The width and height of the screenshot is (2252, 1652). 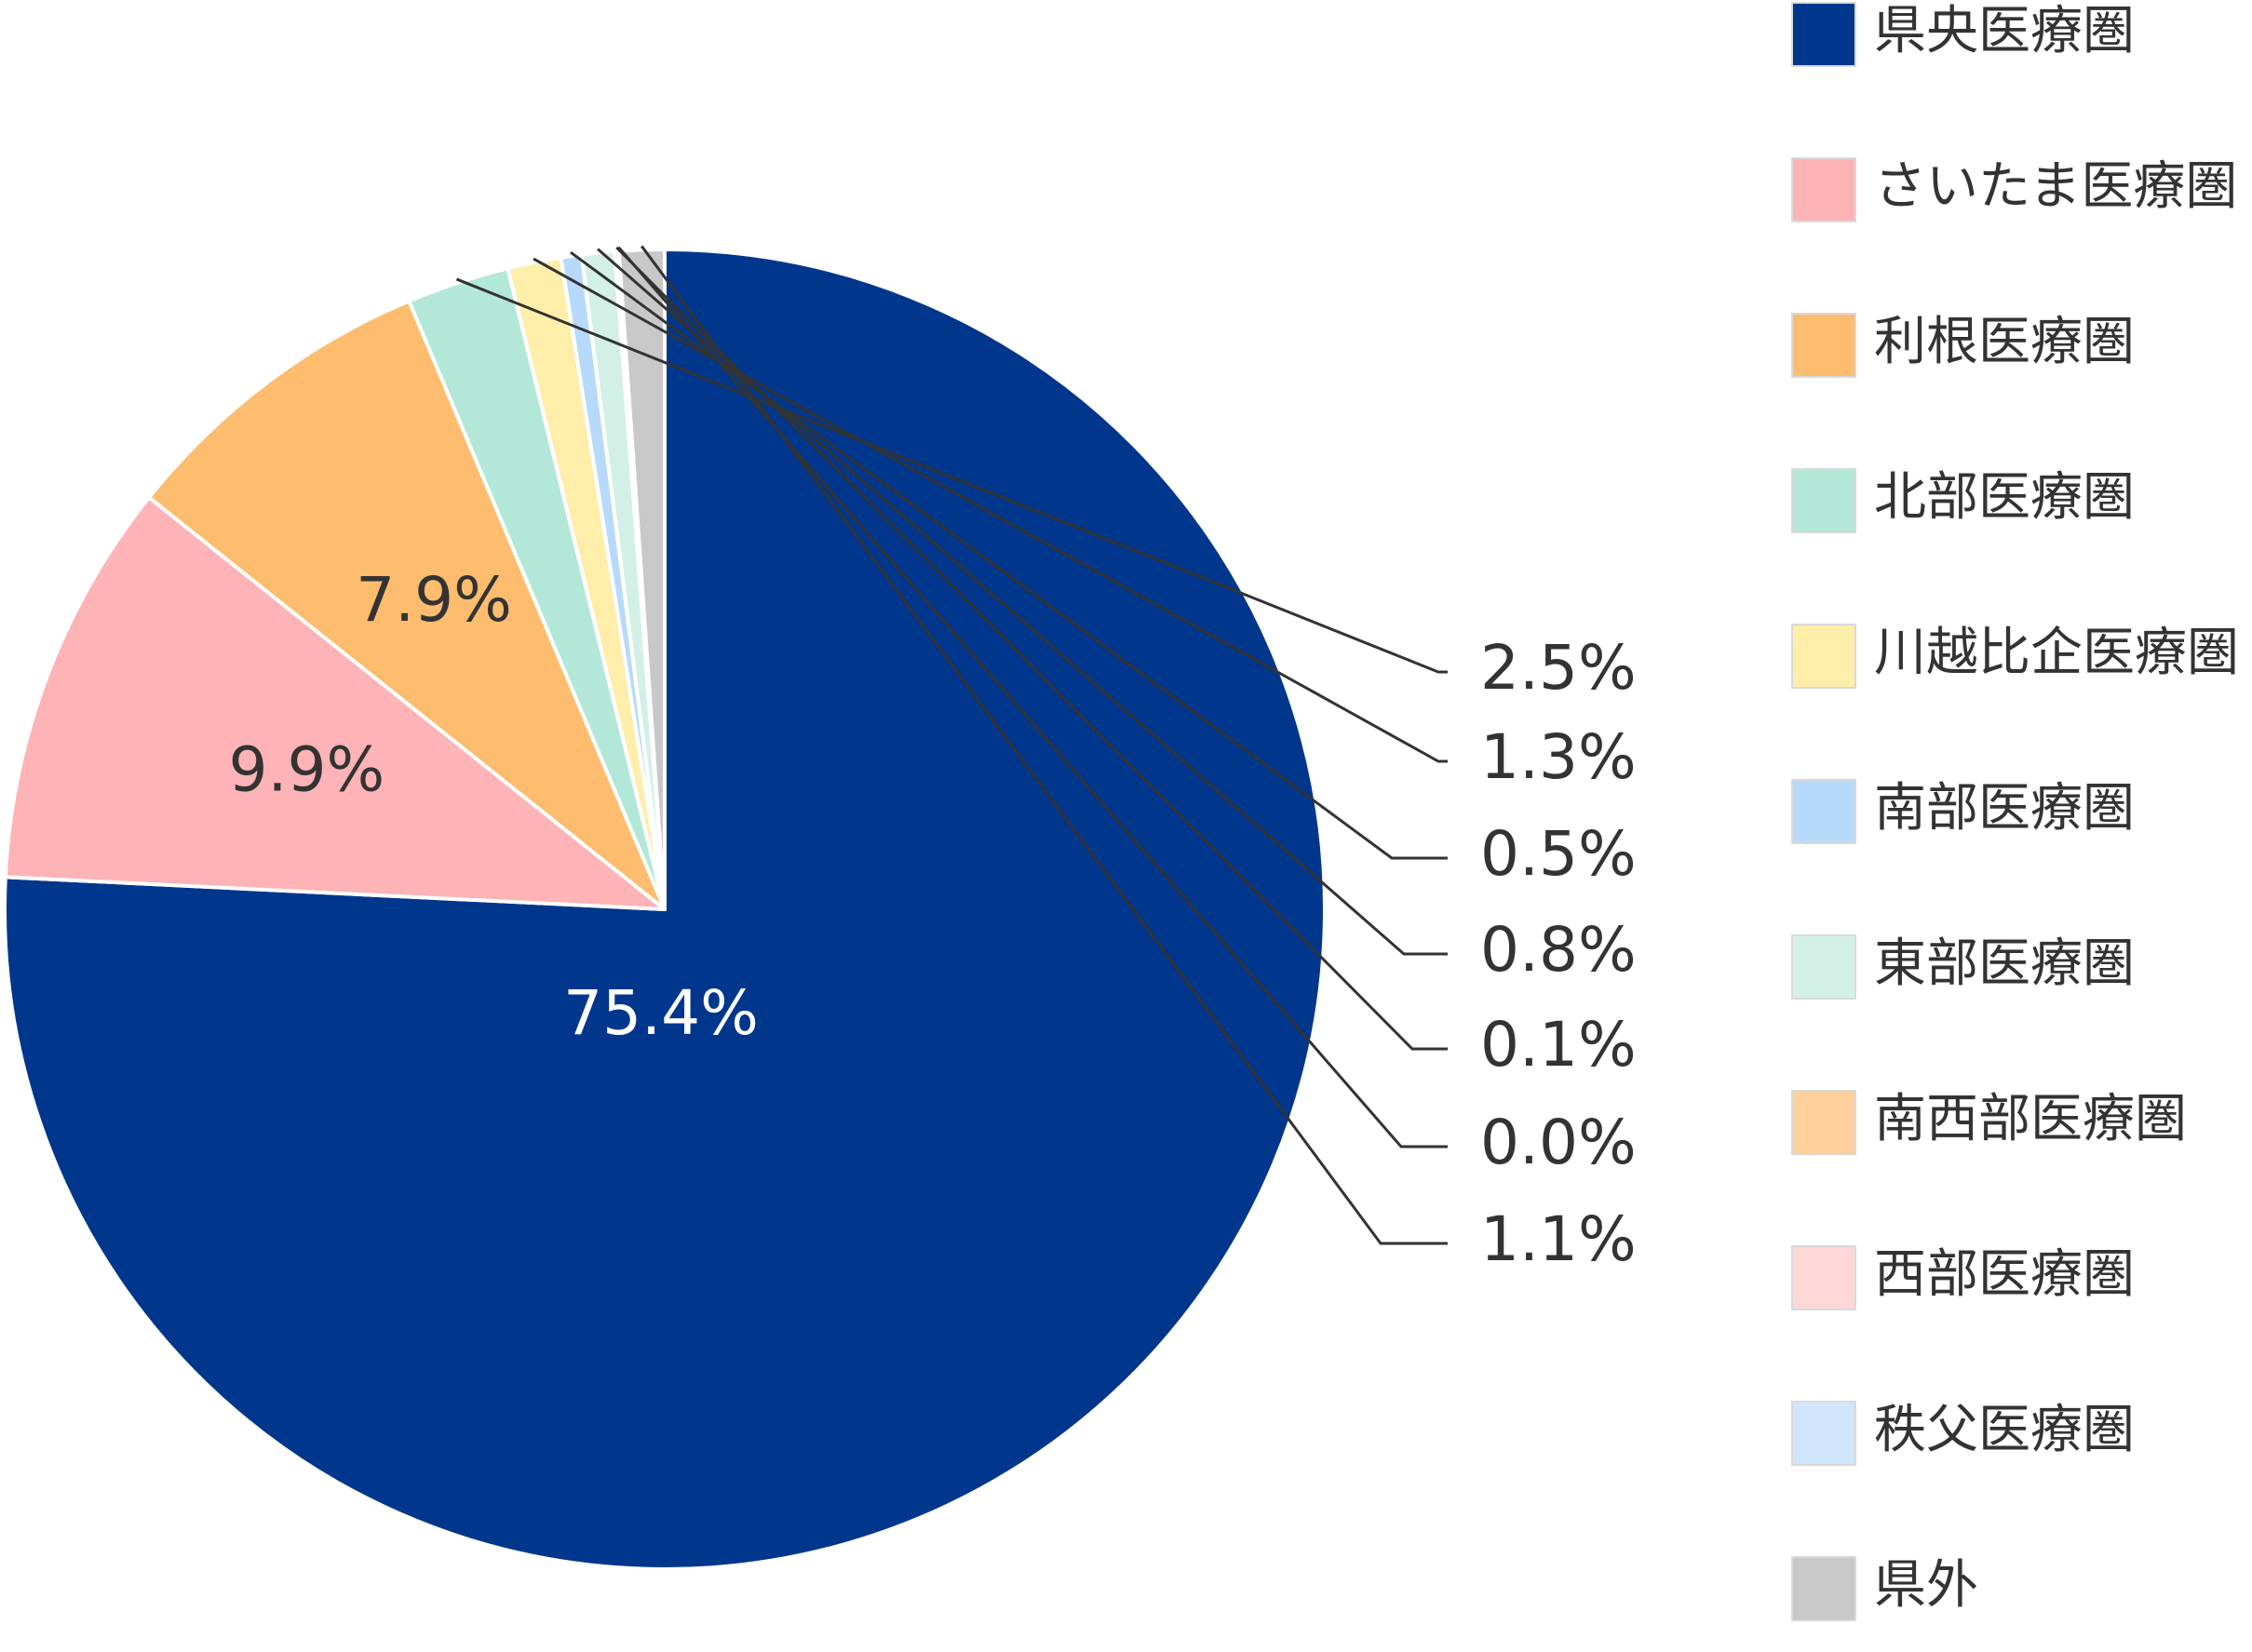 I want to click on legend-label-7: 東部医療圏, so click(x=2004, y=964).